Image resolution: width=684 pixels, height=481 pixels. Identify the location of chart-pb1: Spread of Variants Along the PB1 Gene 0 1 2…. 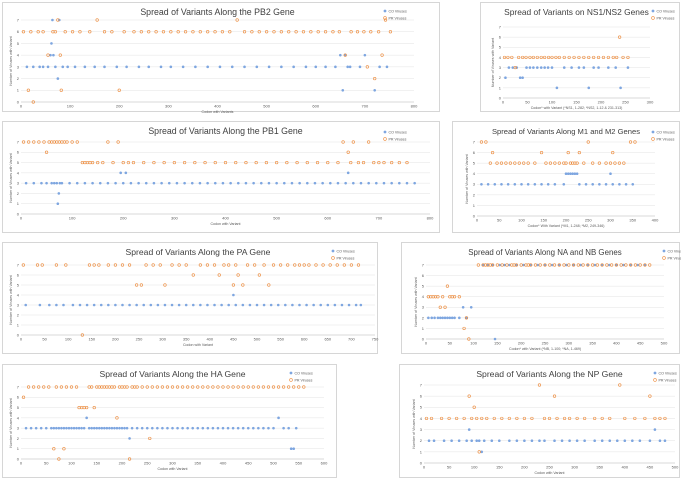
(221, 176).